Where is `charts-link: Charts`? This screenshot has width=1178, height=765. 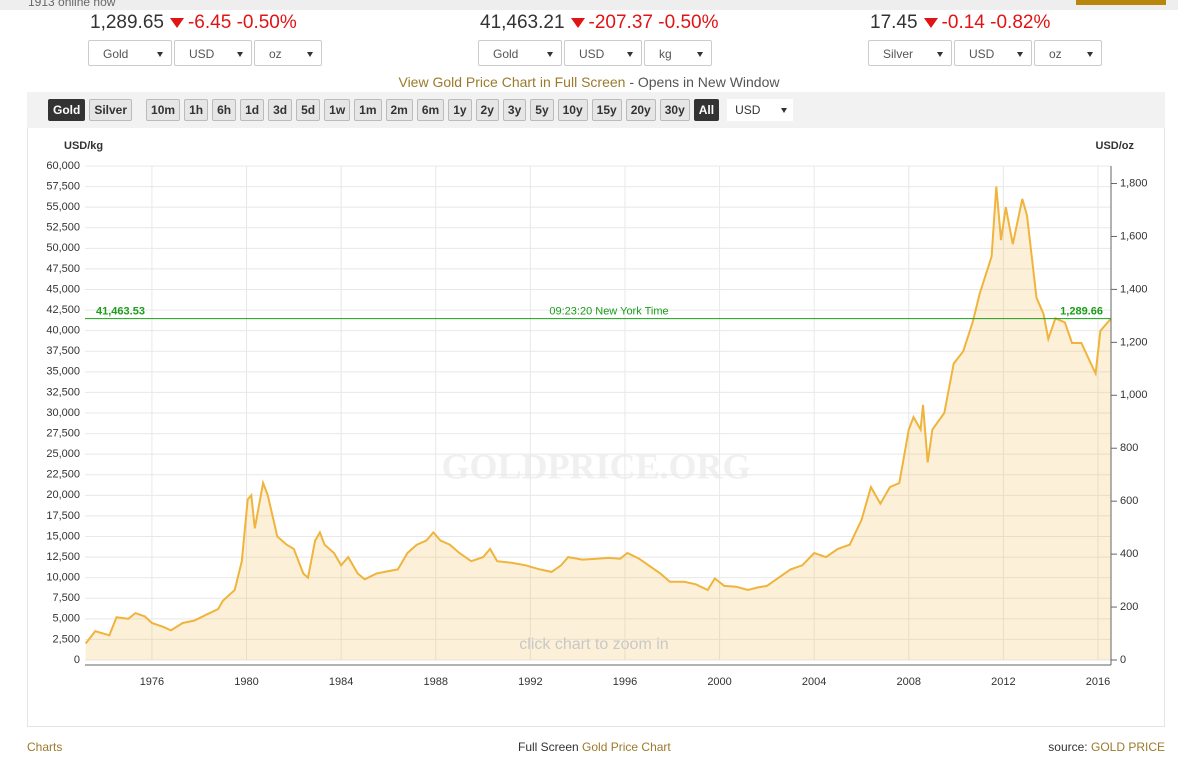
charts-link: Charts is located at coordinates (45, 747).